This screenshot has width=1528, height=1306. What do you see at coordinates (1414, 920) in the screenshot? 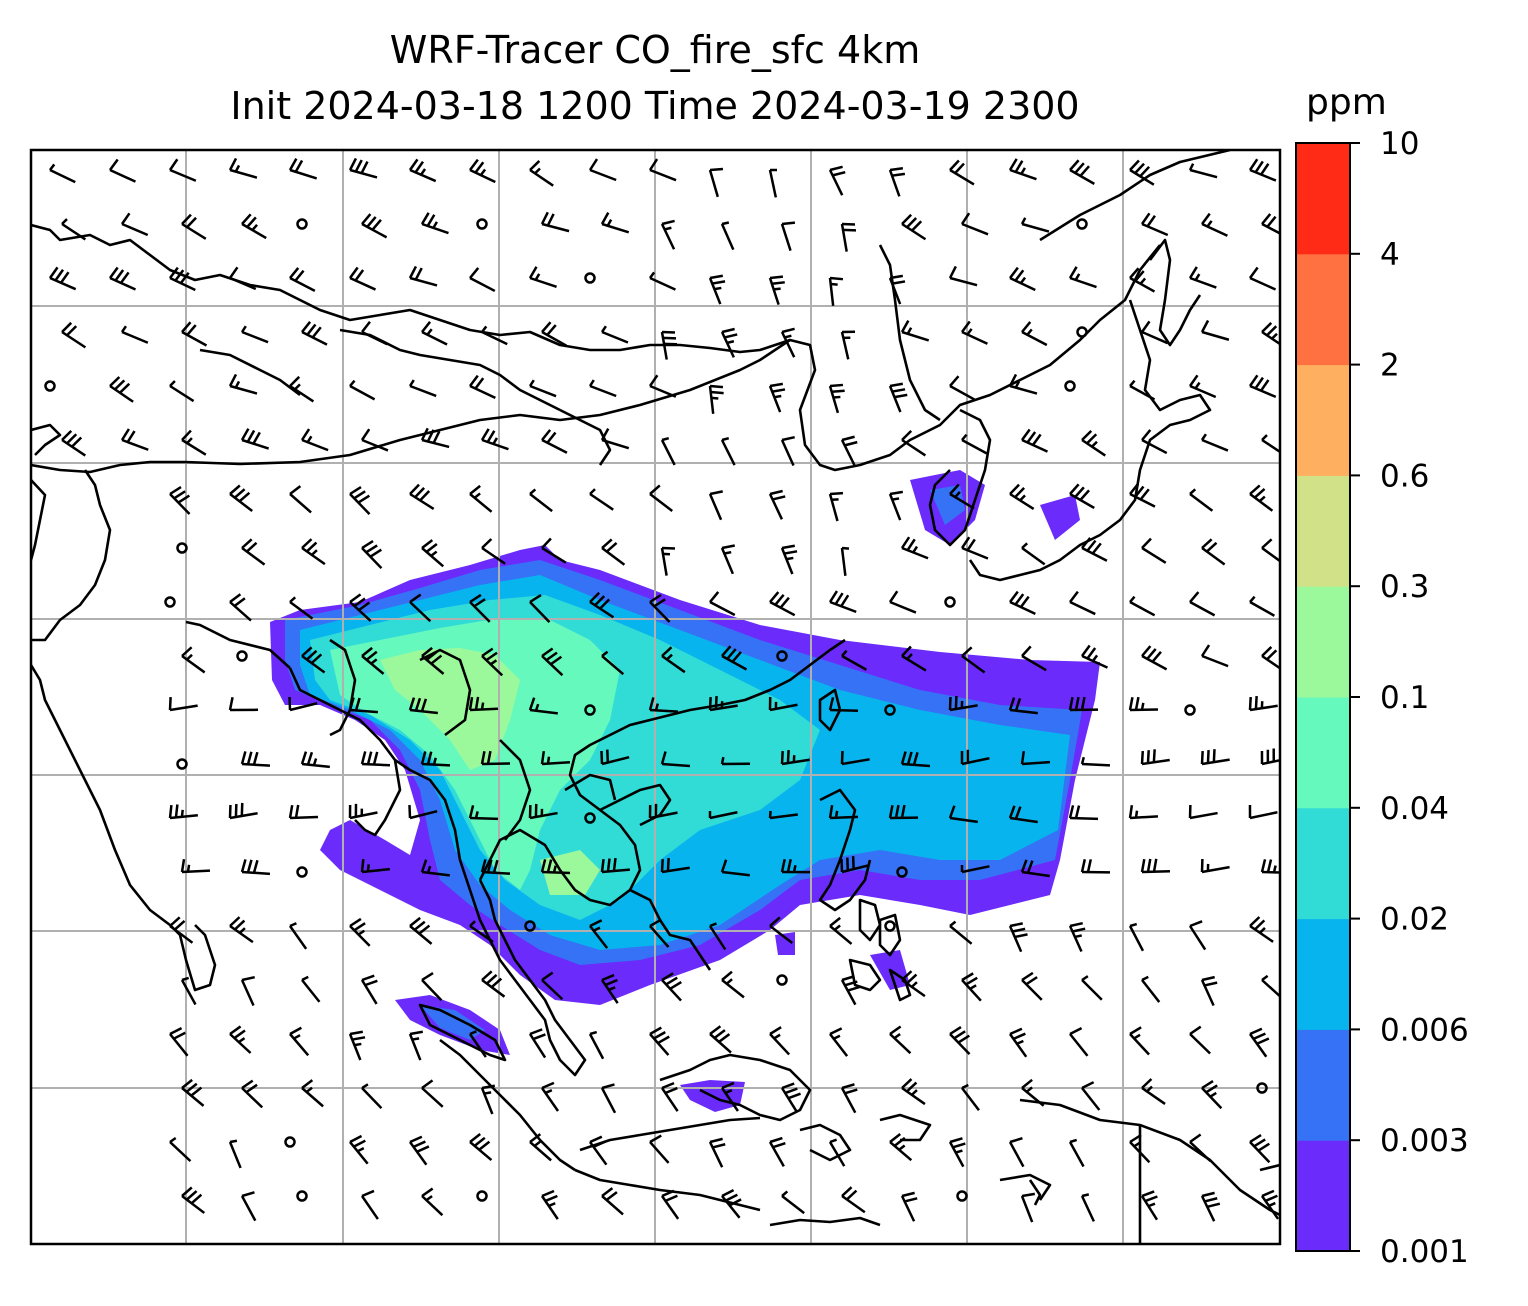
I see `colorbar-tick-label: 0.02` at bounding box center [1414, 920].